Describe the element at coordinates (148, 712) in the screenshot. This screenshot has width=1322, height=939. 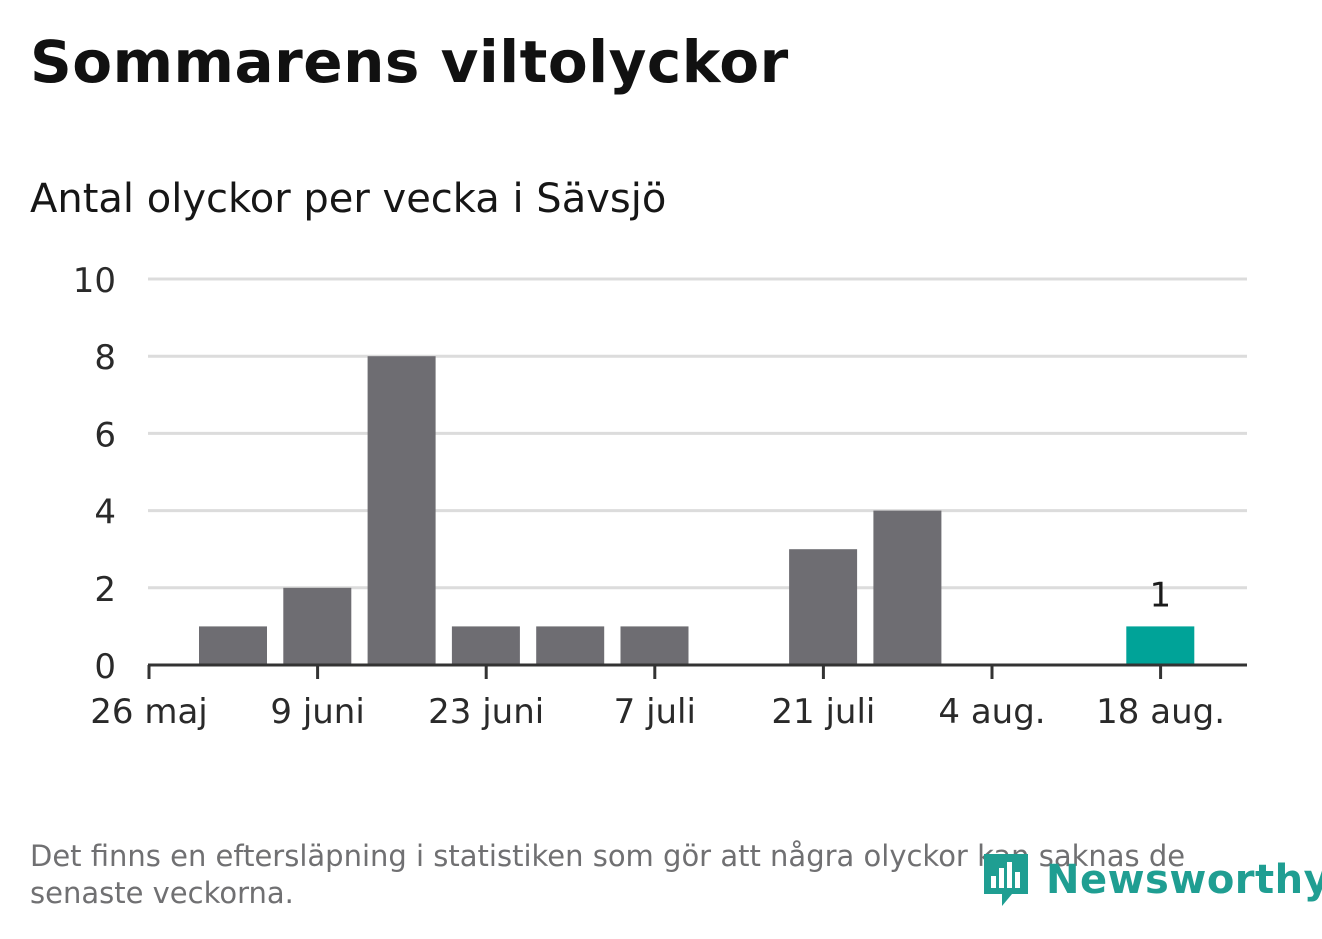
I see `x-tick-label: 26 maj` at that location.